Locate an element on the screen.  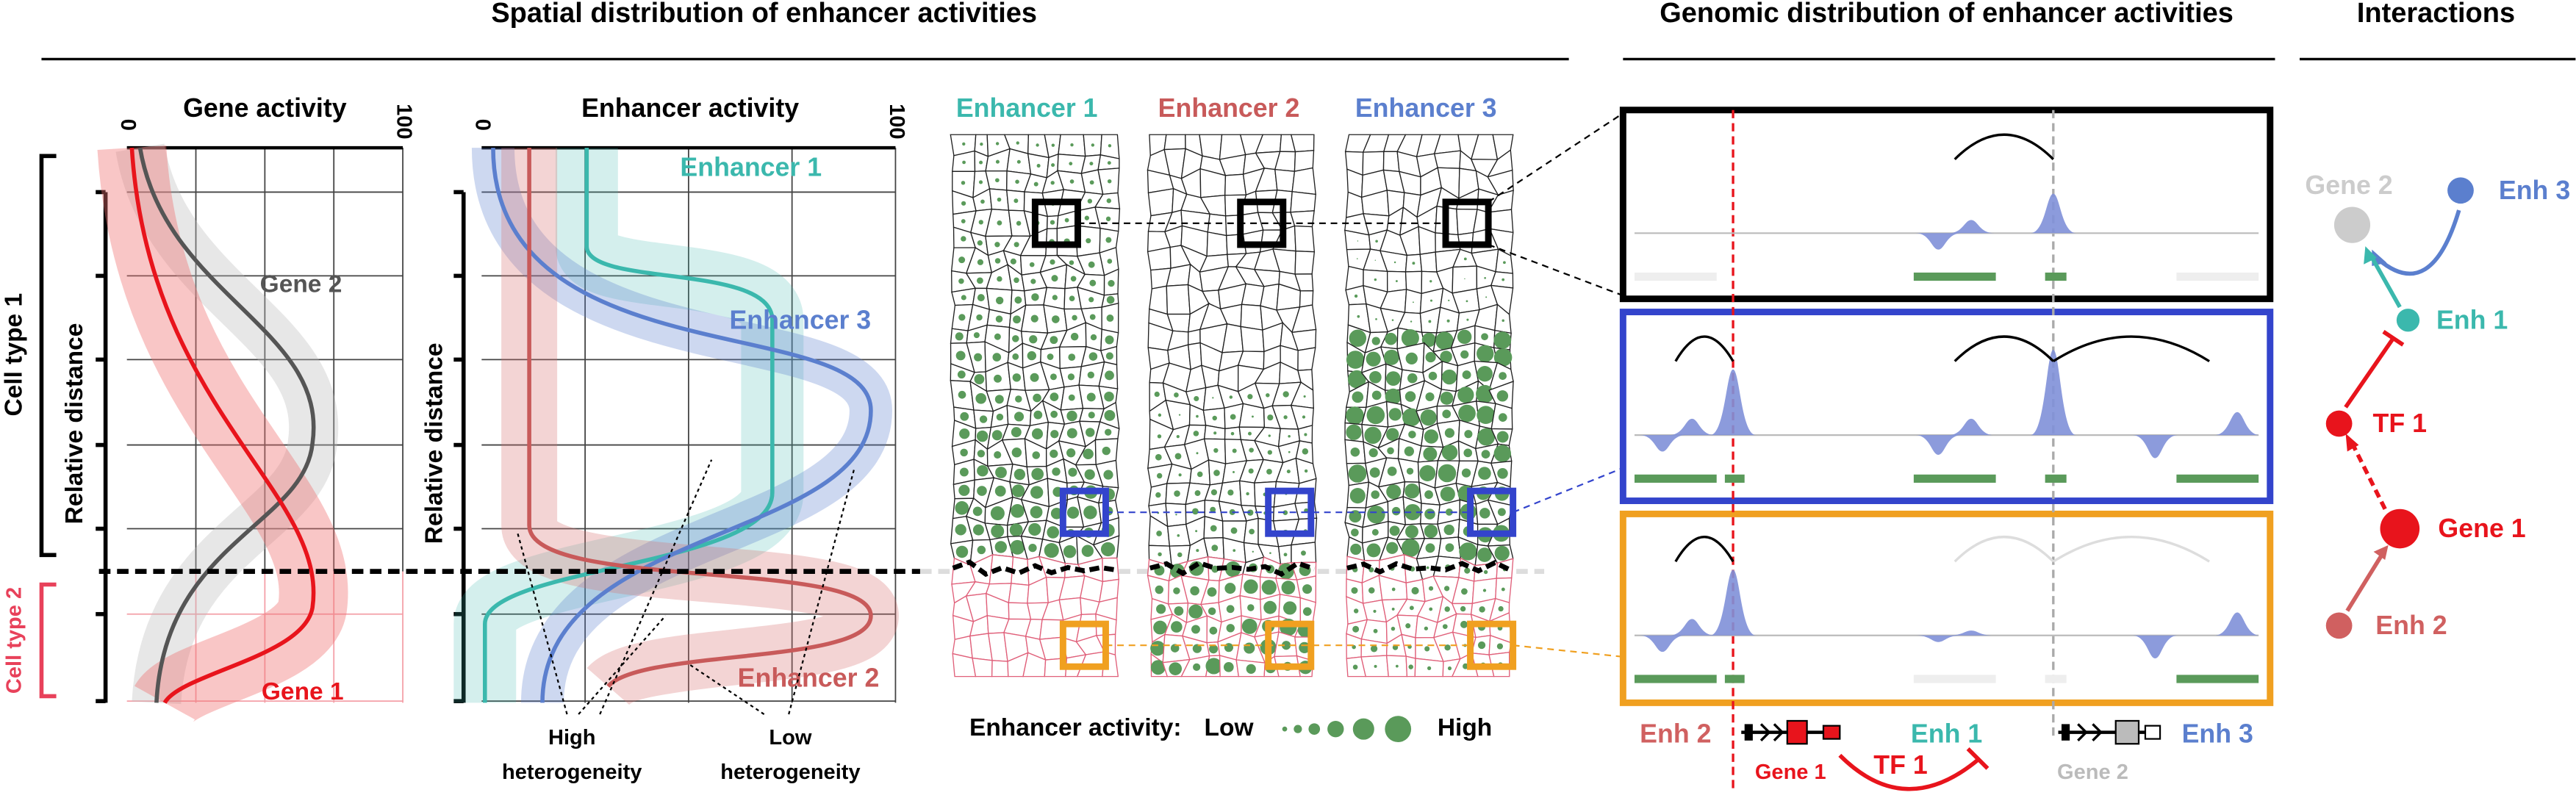
bracket-label: Cell type 1 is located at coordinates (14, 355).